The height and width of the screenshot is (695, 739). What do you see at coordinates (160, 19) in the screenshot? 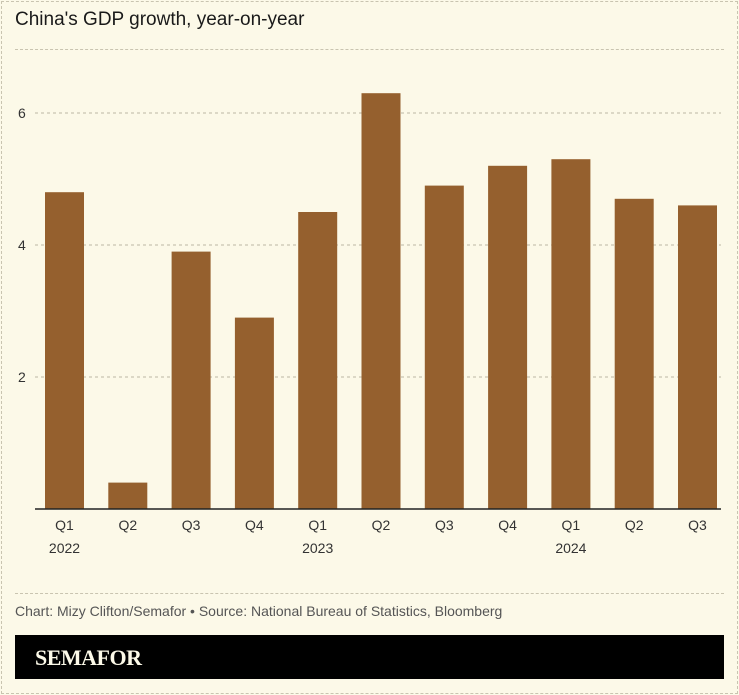
I see `chart-title: China's GDP growth, year-on-year` at bounding box center [160, 19].